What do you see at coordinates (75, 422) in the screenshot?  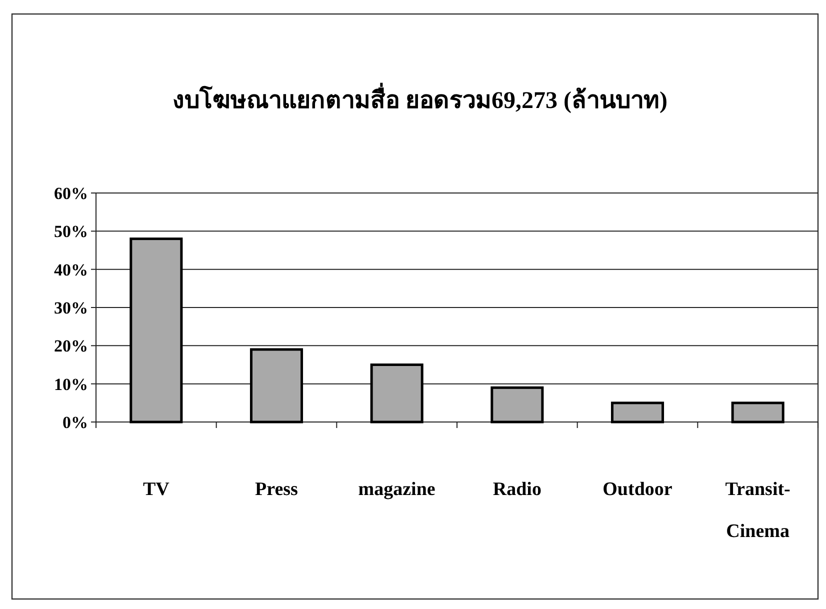 I see `y-tick-label: 0%` at bounding box center [75, 422].